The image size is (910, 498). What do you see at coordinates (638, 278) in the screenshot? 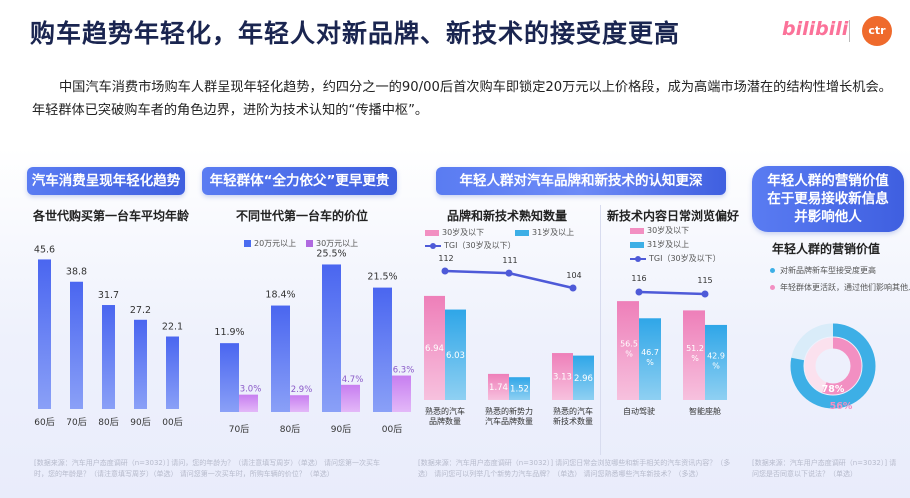
I see `tgi-label-browse-0: 116` at bounding box center [638, 278].